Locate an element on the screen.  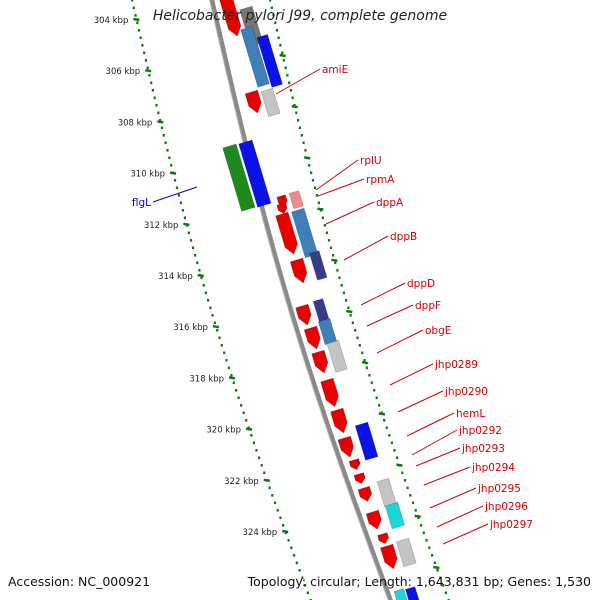
gene-label: rpmA is located at coordinates (380, 180).